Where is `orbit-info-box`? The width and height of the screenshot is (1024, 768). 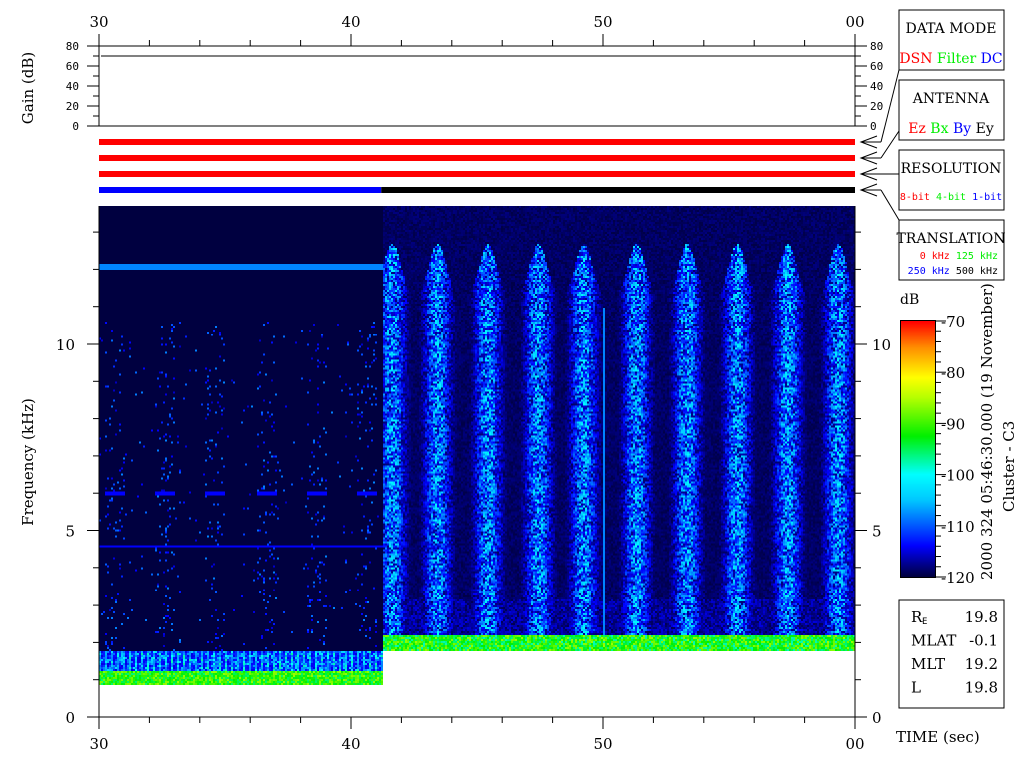
orbit-info-box is located at coordinates (951, 654).